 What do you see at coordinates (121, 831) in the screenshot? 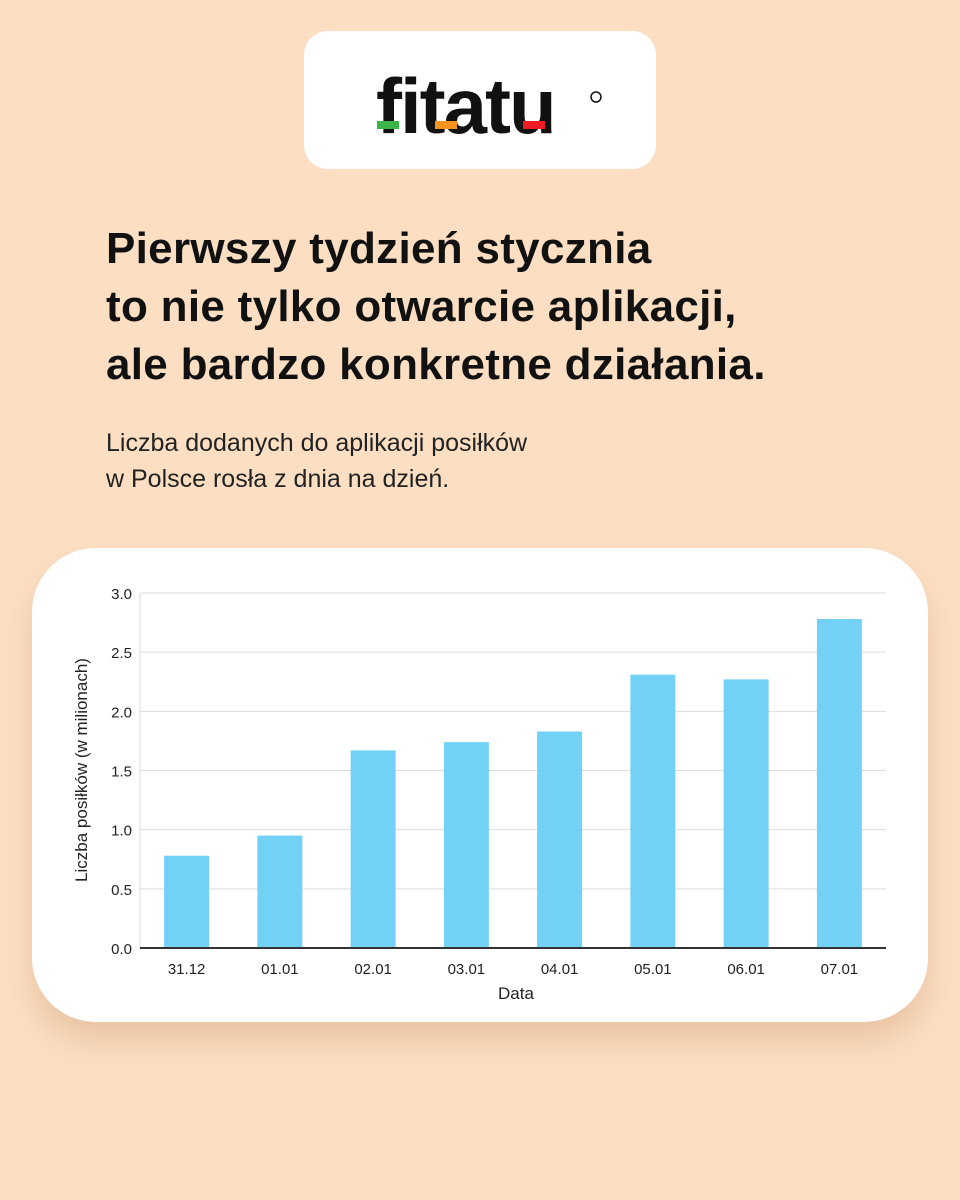
I see `y-tick-label: 1.0` at bounding box center [121, 831].